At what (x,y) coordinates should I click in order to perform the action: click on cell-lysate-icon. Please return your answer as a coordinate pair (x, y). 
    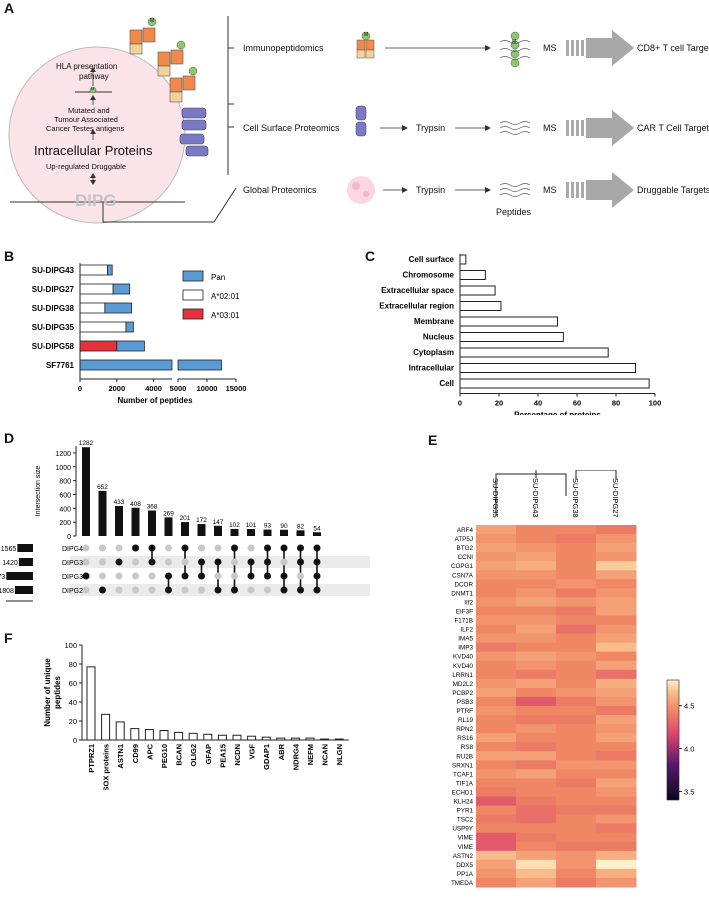
    Looking at the image, I should click on (361, 190).